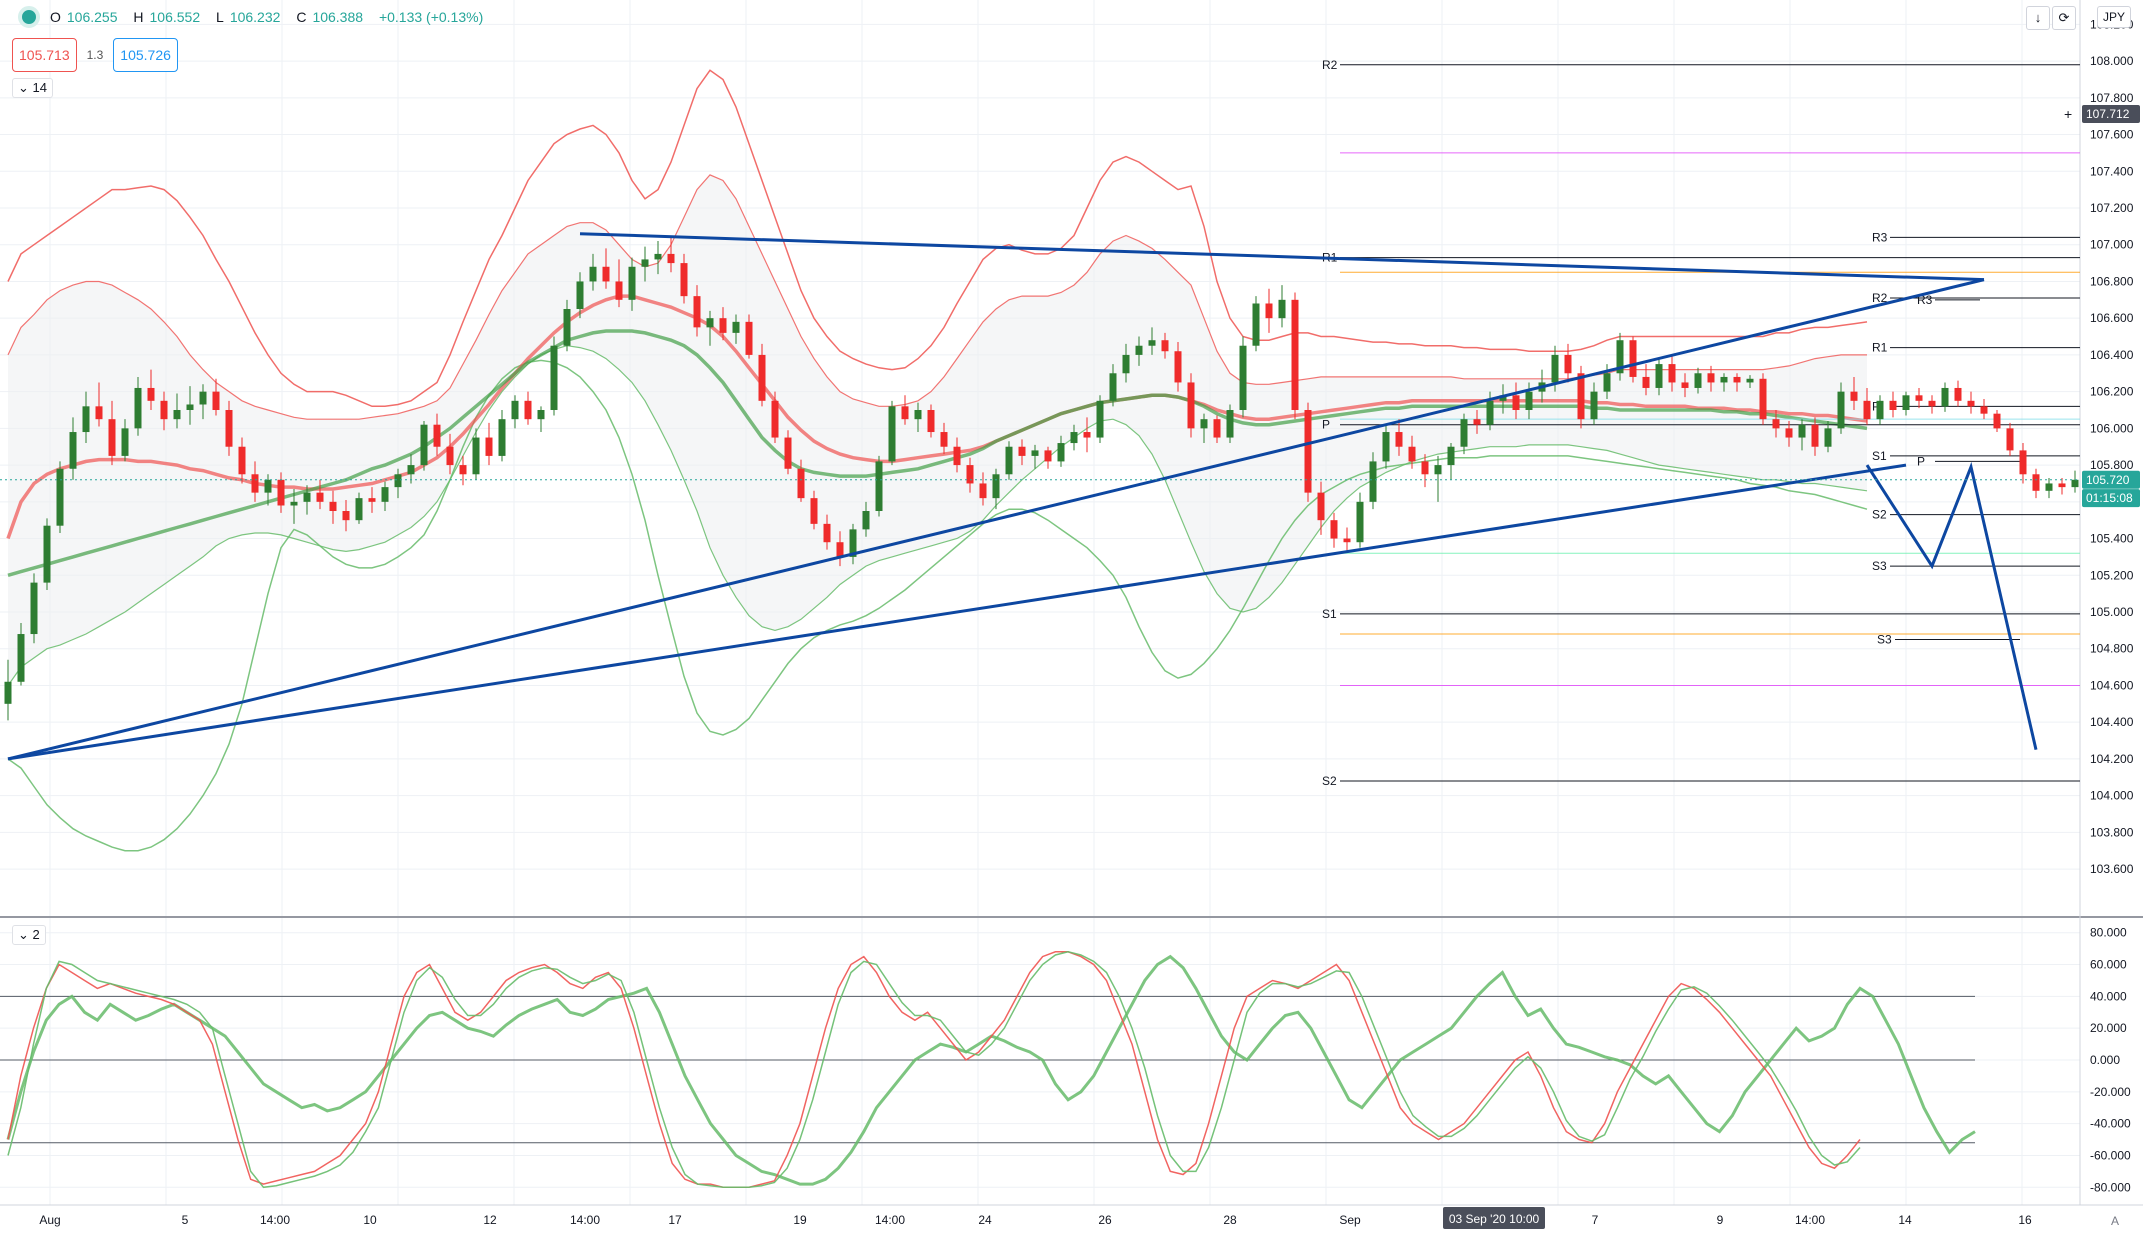 This screenshot has height=1234, width=2143. What do you see at coordinates (2108, 996) in the screenshot?
I see `osc-tick-label: 40.000` at bounding box center [2108, 996].